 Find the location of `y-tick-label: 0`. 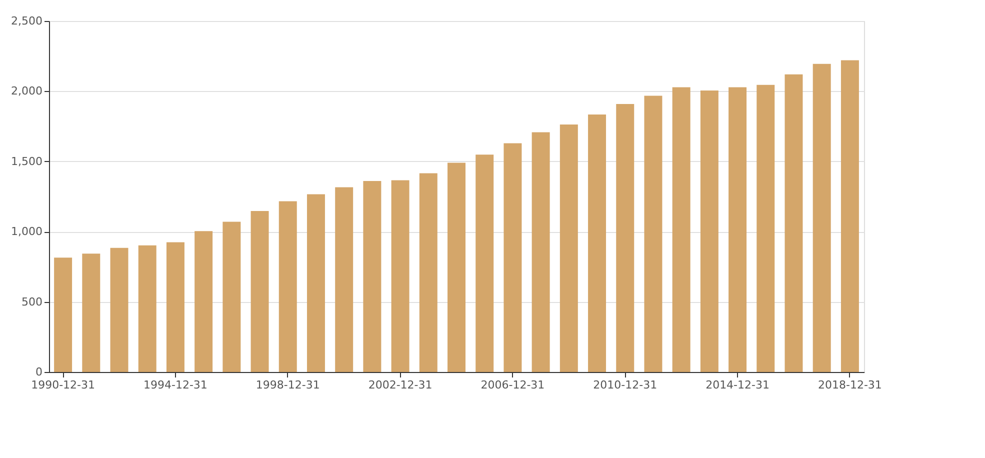

y-tick-label: 0 is located at coordinates (39, 372).